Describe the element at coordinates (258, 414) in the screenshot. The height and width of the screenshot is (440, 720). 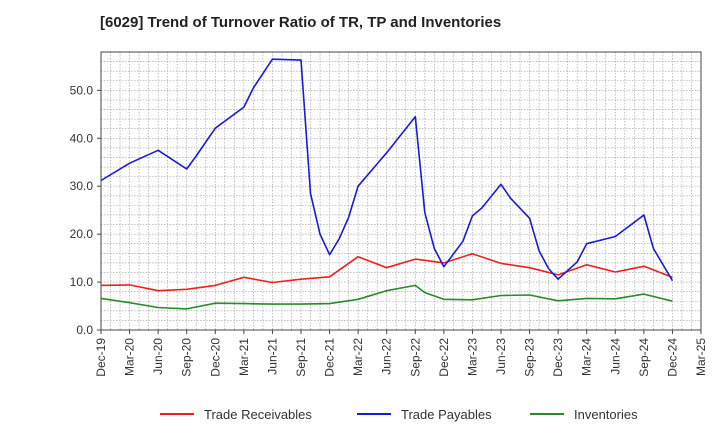
I see `legend-label: Trade Receivables` at that location.